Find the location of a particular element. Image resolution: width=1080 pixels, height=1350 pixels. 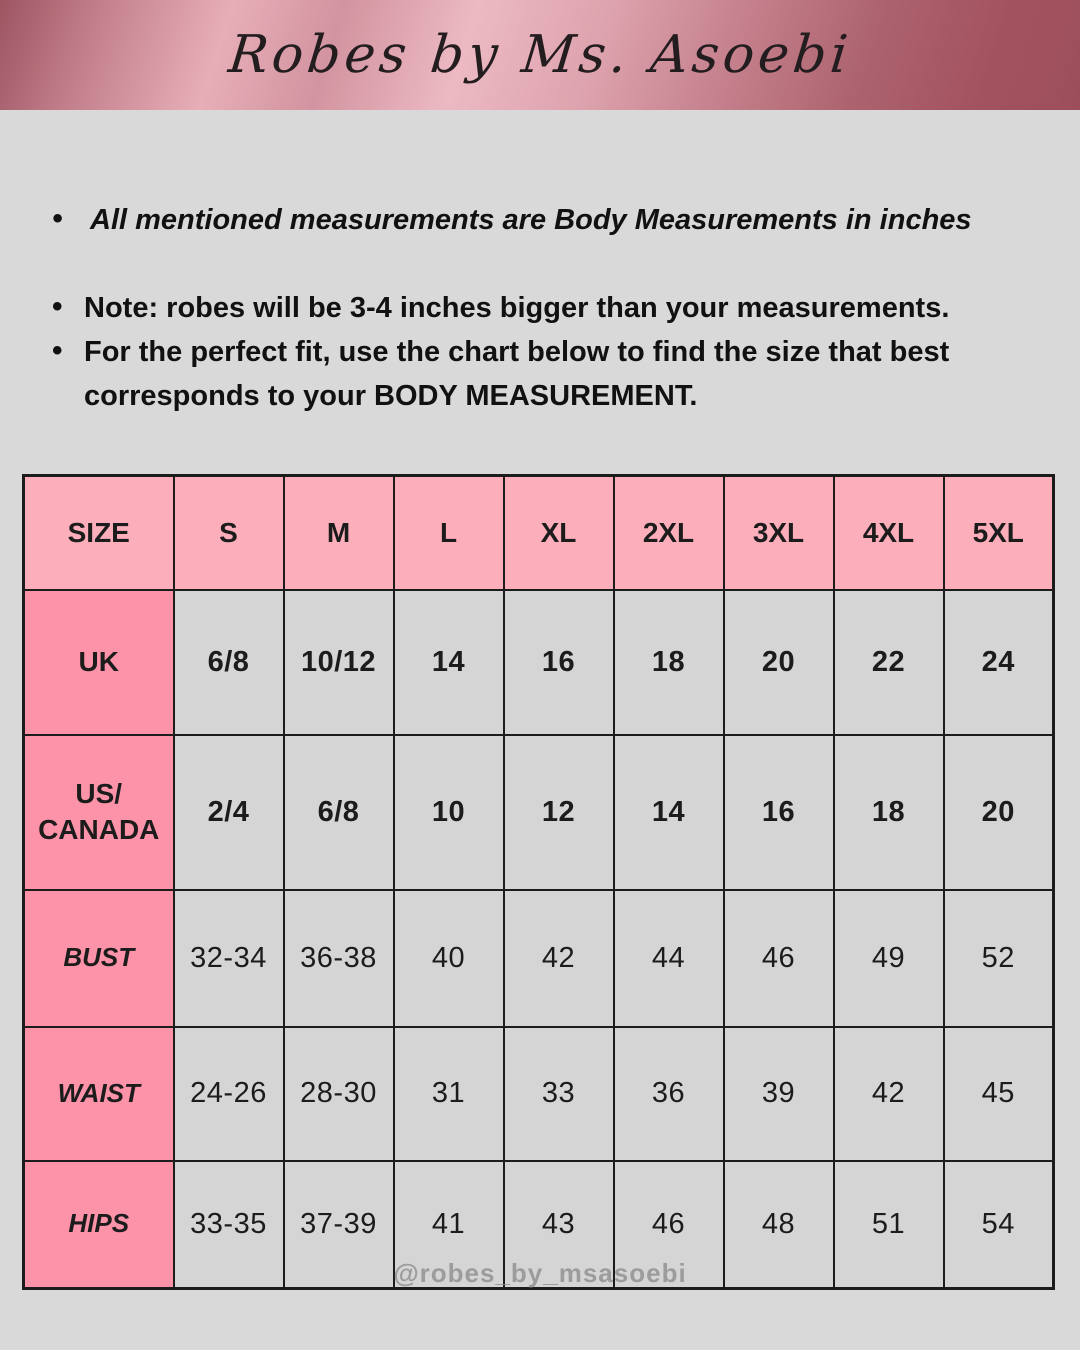

brand-banner: Robes by Ms. Asoebi is located at coordinates (540, 55).